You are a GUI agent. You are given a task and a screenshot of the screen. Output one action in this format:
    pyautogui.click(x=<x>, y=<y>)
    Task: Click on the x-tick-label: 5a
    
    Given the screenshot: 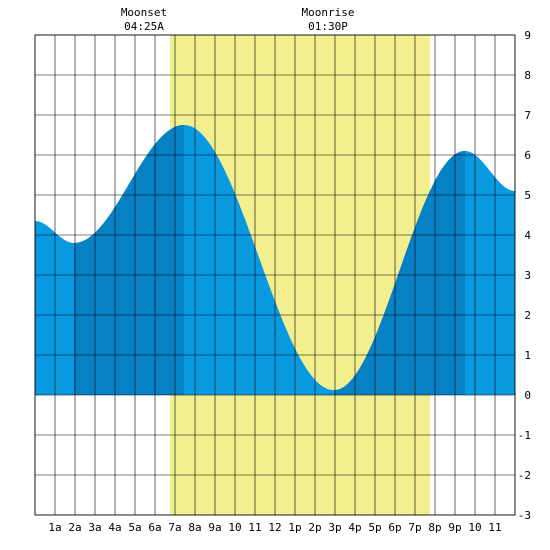 What is the action you would take?
    pyautogui.click(x=134, y=527)
    